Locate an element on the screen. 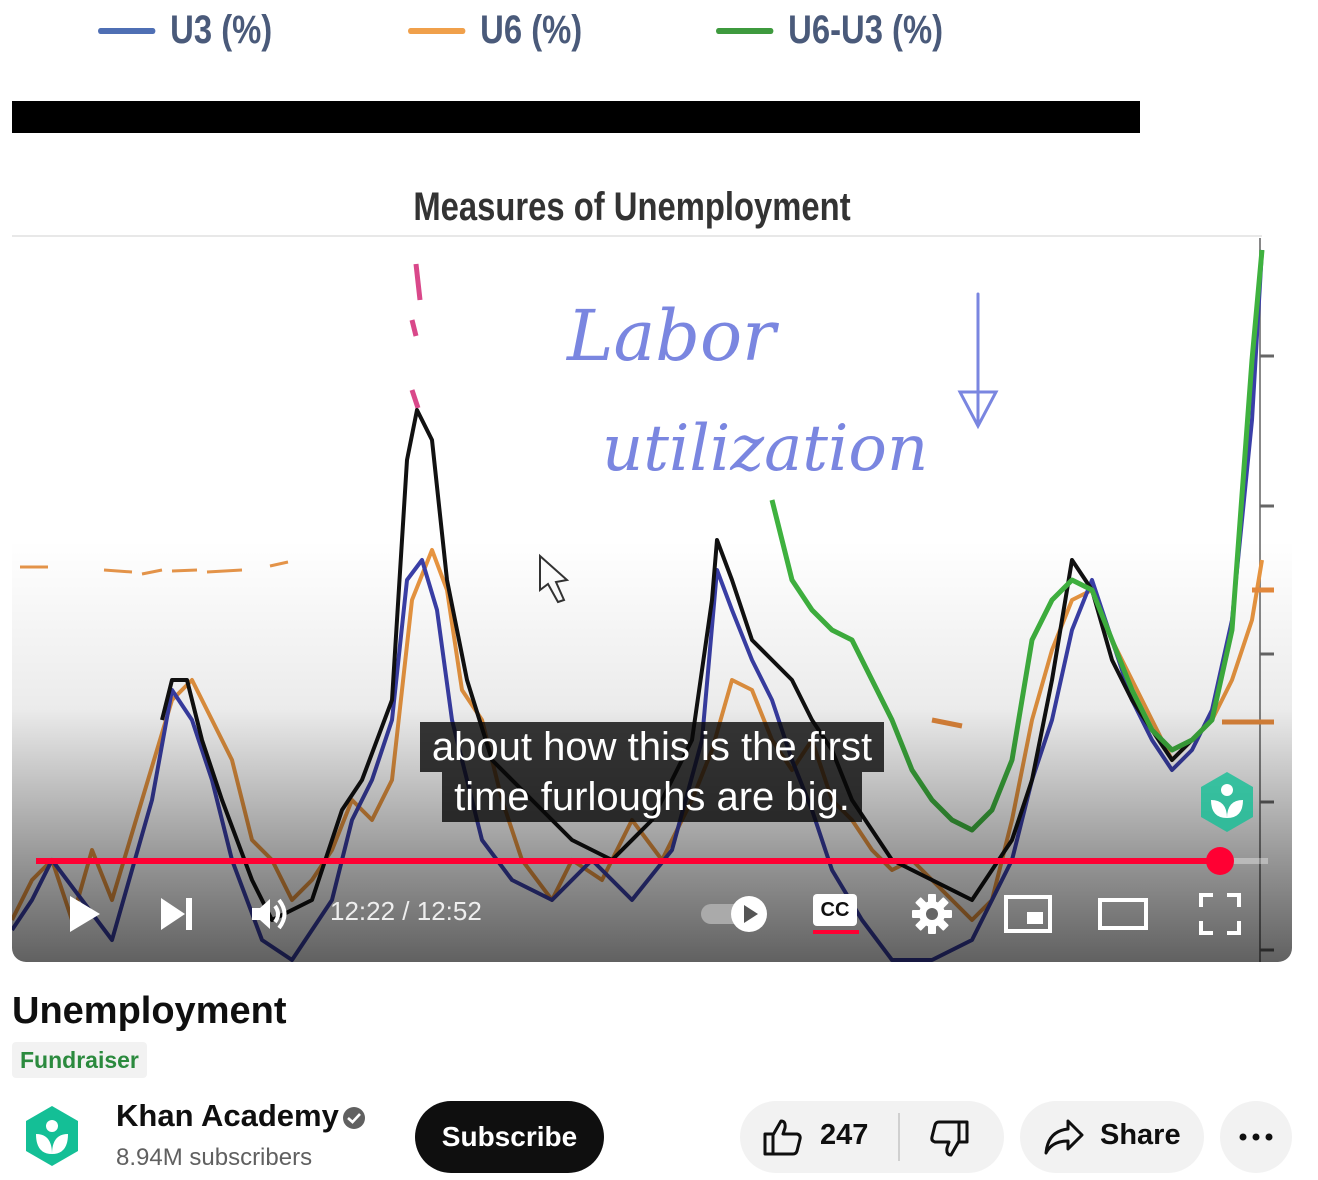 The width and height of the screenshot is (1318, 1180). legend-swatch-u3 is located at coordinates (127, 30).